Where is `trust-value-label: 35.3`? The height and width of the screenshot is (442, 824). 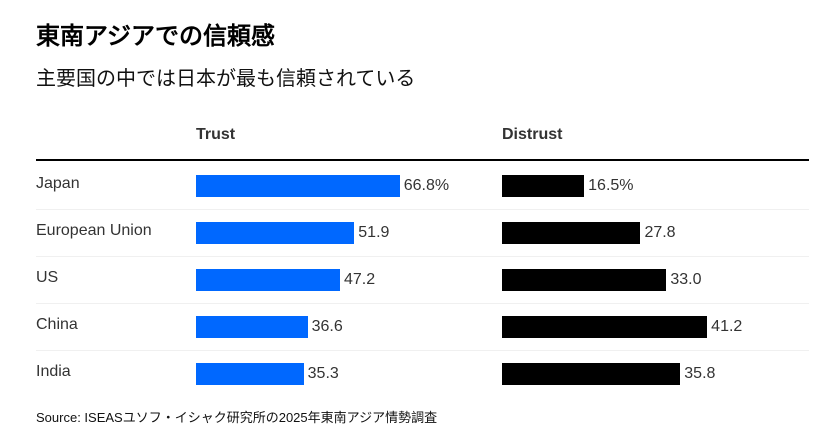 trust-value-label: 35.3 is located at coordinates (323, 373).